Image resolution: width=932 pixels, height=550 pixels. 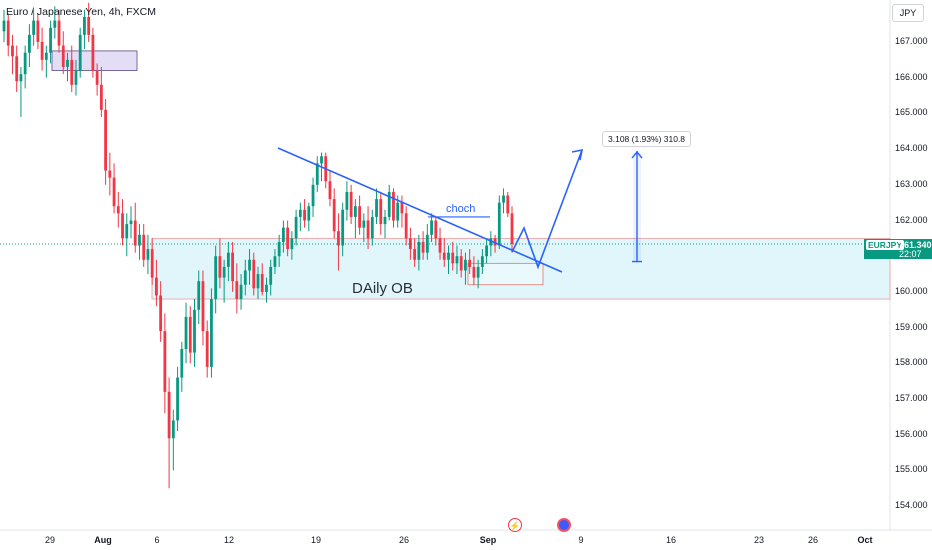 I want to click on projection-arrowhead, so click(x=577, y=154).